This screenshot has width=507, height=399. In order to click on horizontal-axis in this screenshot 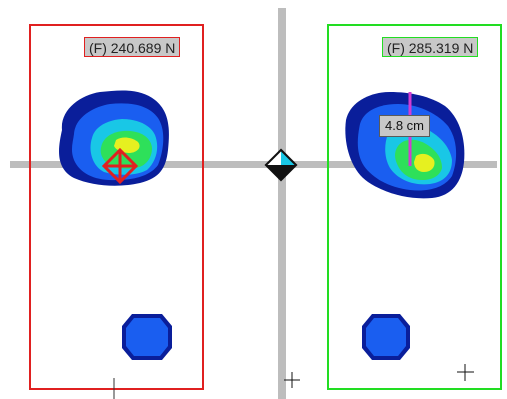, I will do `click(253, 164)`.